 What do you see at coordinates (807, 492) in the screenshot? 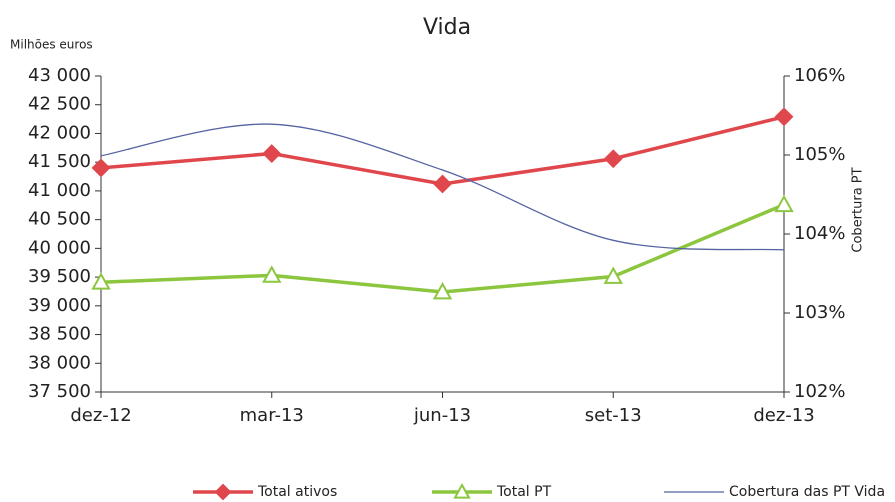
I see `legend-label: Cobertura das PT Vida` at bounding box center [807, 492].